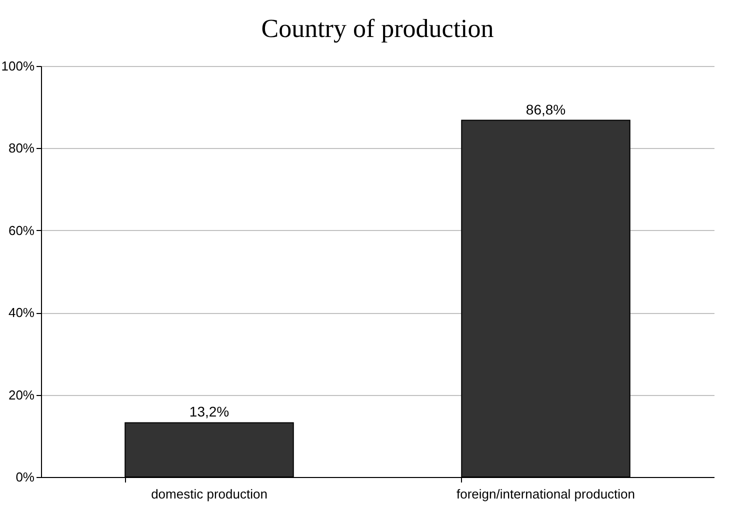  Describe the element at coordinates (209, 412) in the screenshot. I see `data-label: 13,2%` at that location.